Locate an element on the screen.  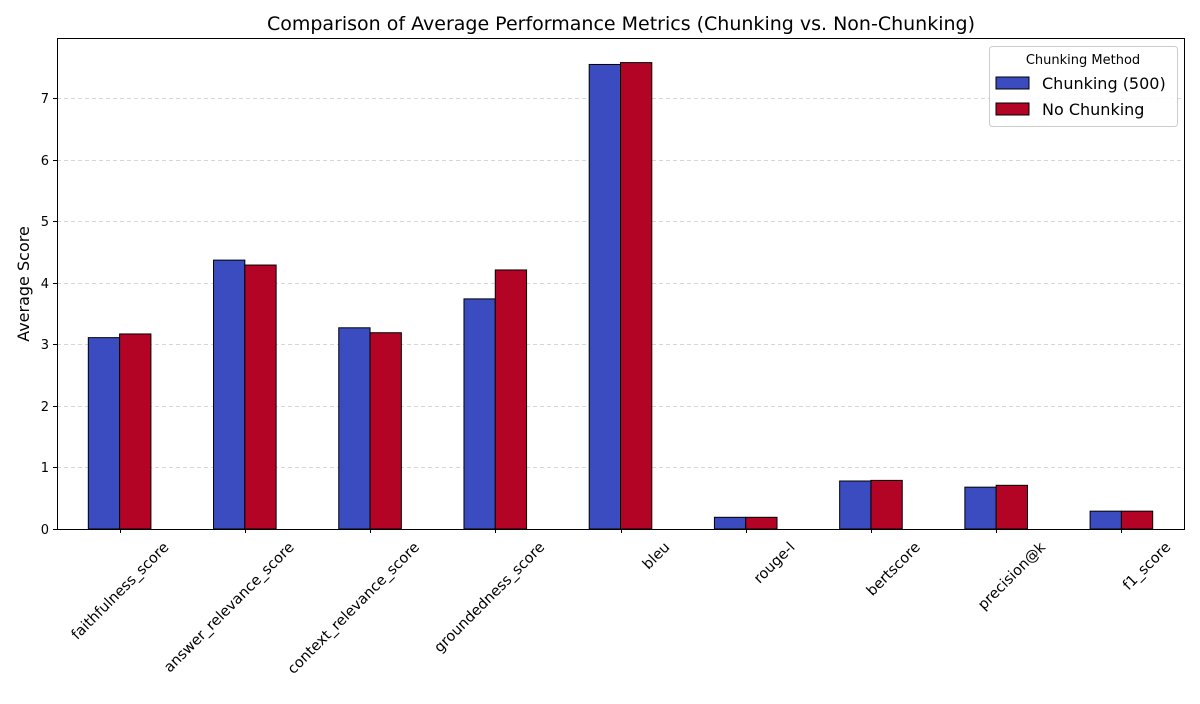
bar-no-chunking-context_relevance_score is located at coordinates (385, 431).